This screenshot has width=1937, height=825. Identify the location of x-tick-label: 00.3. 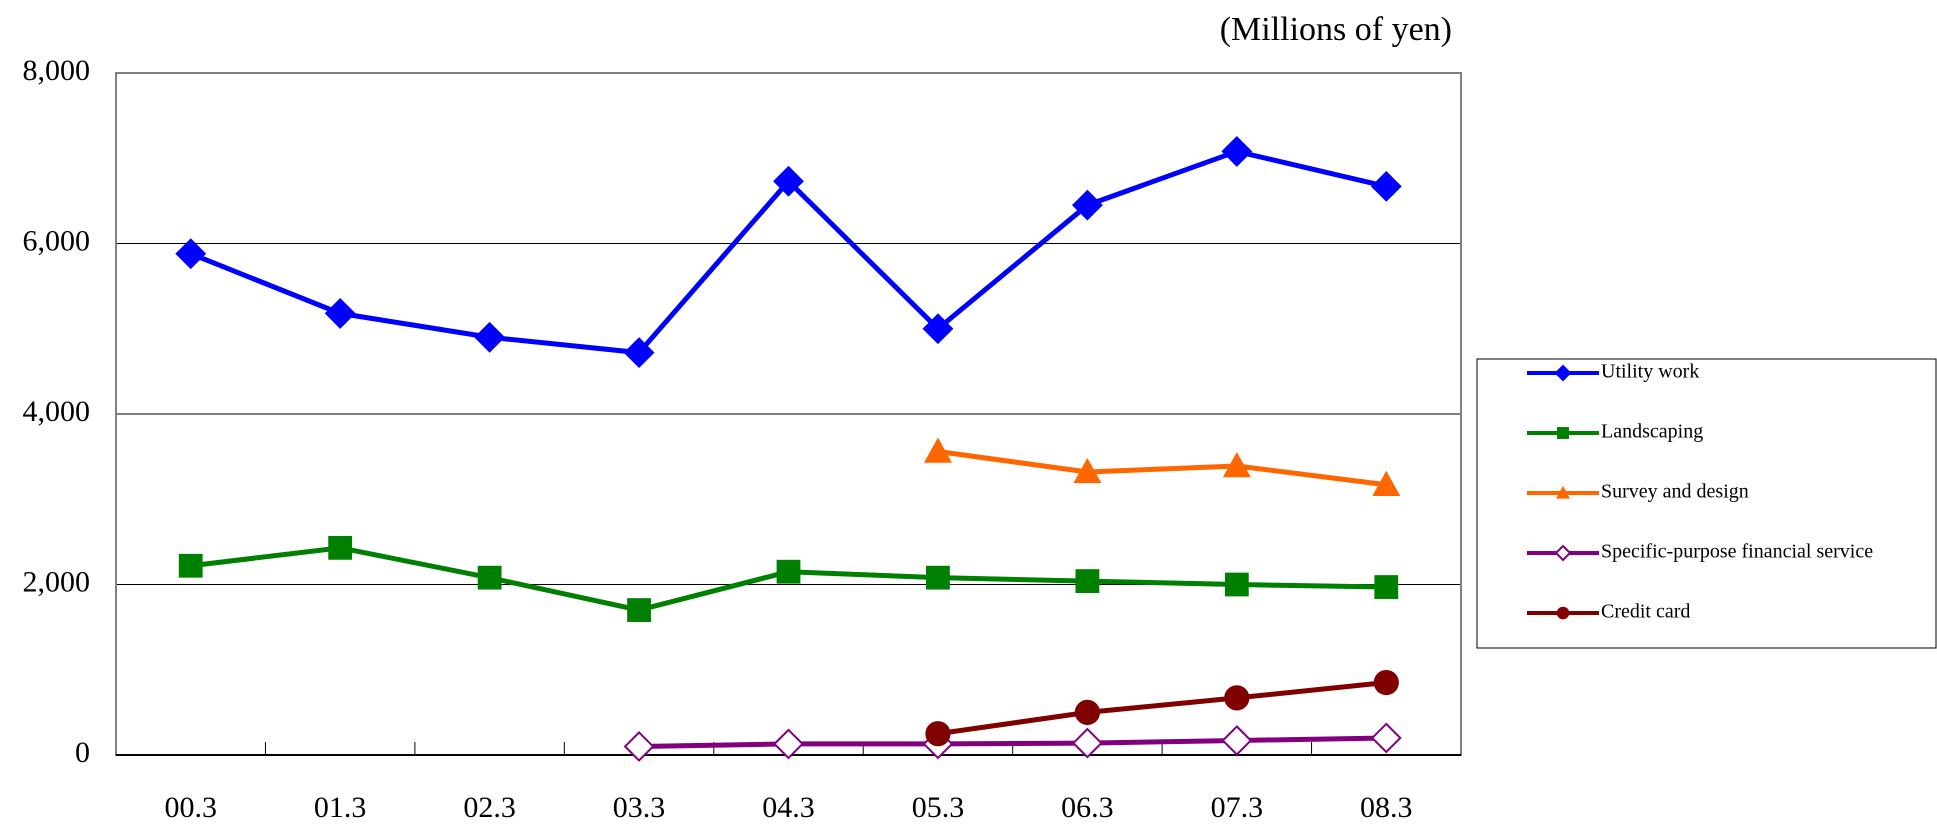
(190, 807).